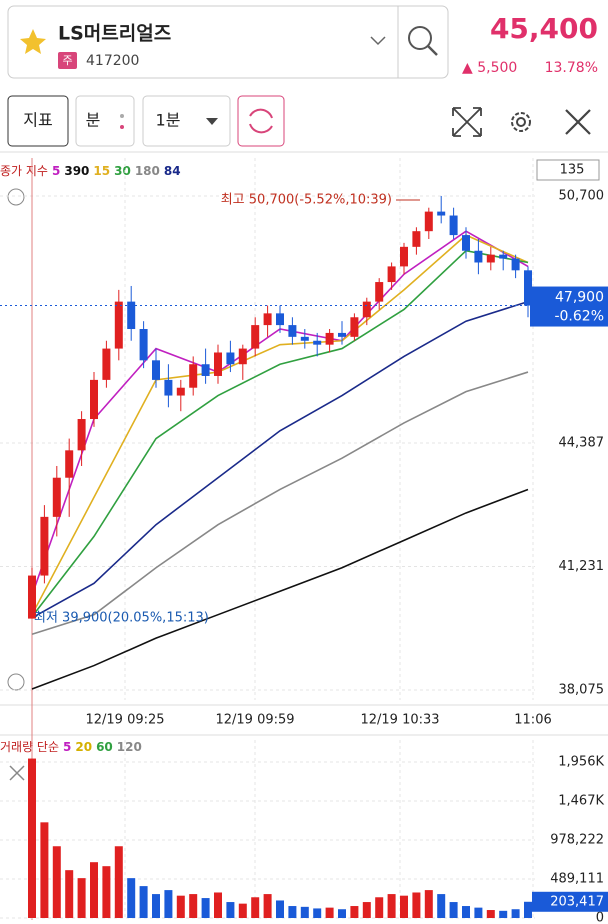 This screenshot has width=608, height=924. Describe the element at coordinates (121, 618) in the screenshot. I see `low-label: 최저 39,900(20.05%,15:13)` at that location.